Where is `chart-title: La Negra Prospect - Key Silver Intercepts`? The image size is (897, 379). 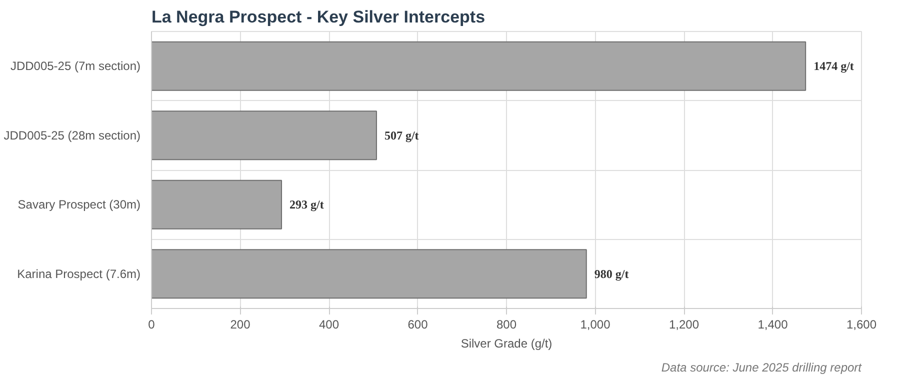
chart-title: La Negra Prospect - Key Silver Intercepts is located at coordinates (319, 17).